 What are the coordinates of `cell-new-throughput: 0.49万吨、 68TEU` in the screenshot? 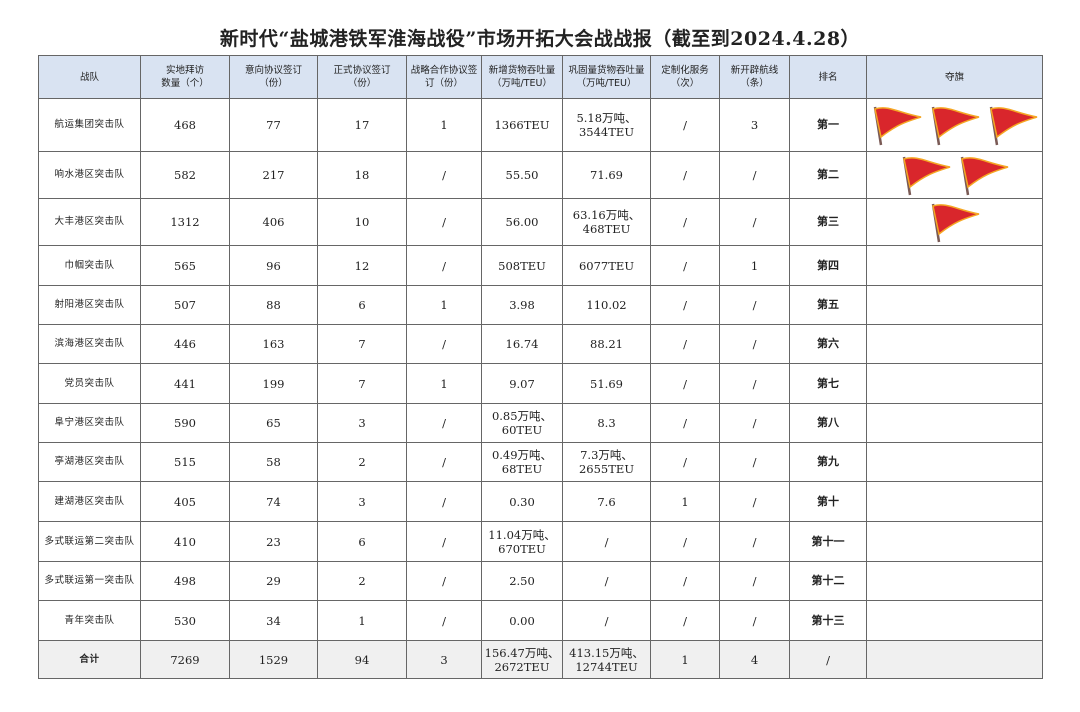 It's located at (522, 462).